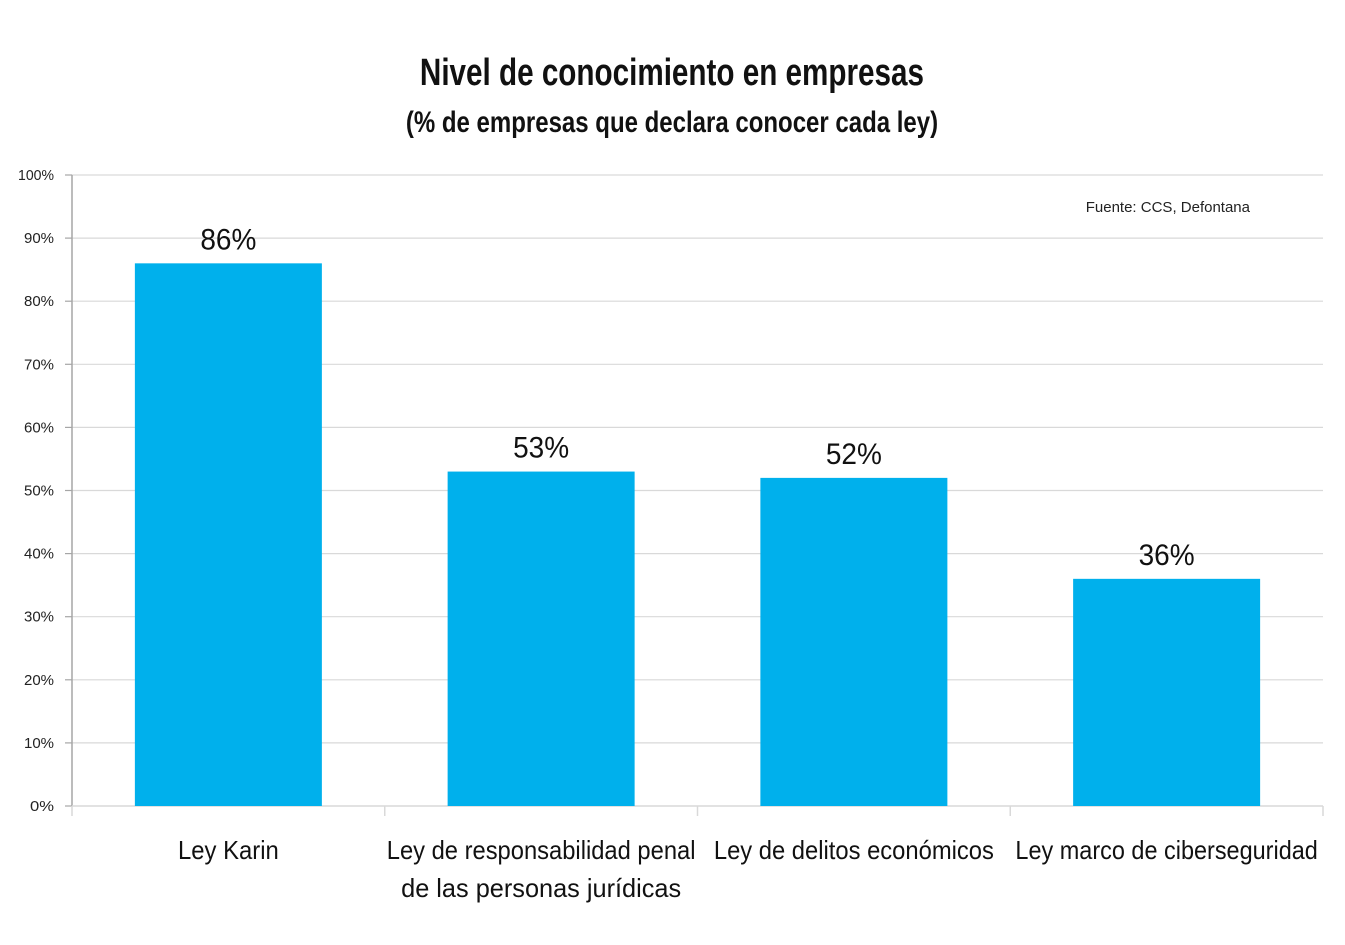  What do you see at coordinates (228, 239) in the screenshot?
I see `data-label: 86%` at bounding box center [228, 239].